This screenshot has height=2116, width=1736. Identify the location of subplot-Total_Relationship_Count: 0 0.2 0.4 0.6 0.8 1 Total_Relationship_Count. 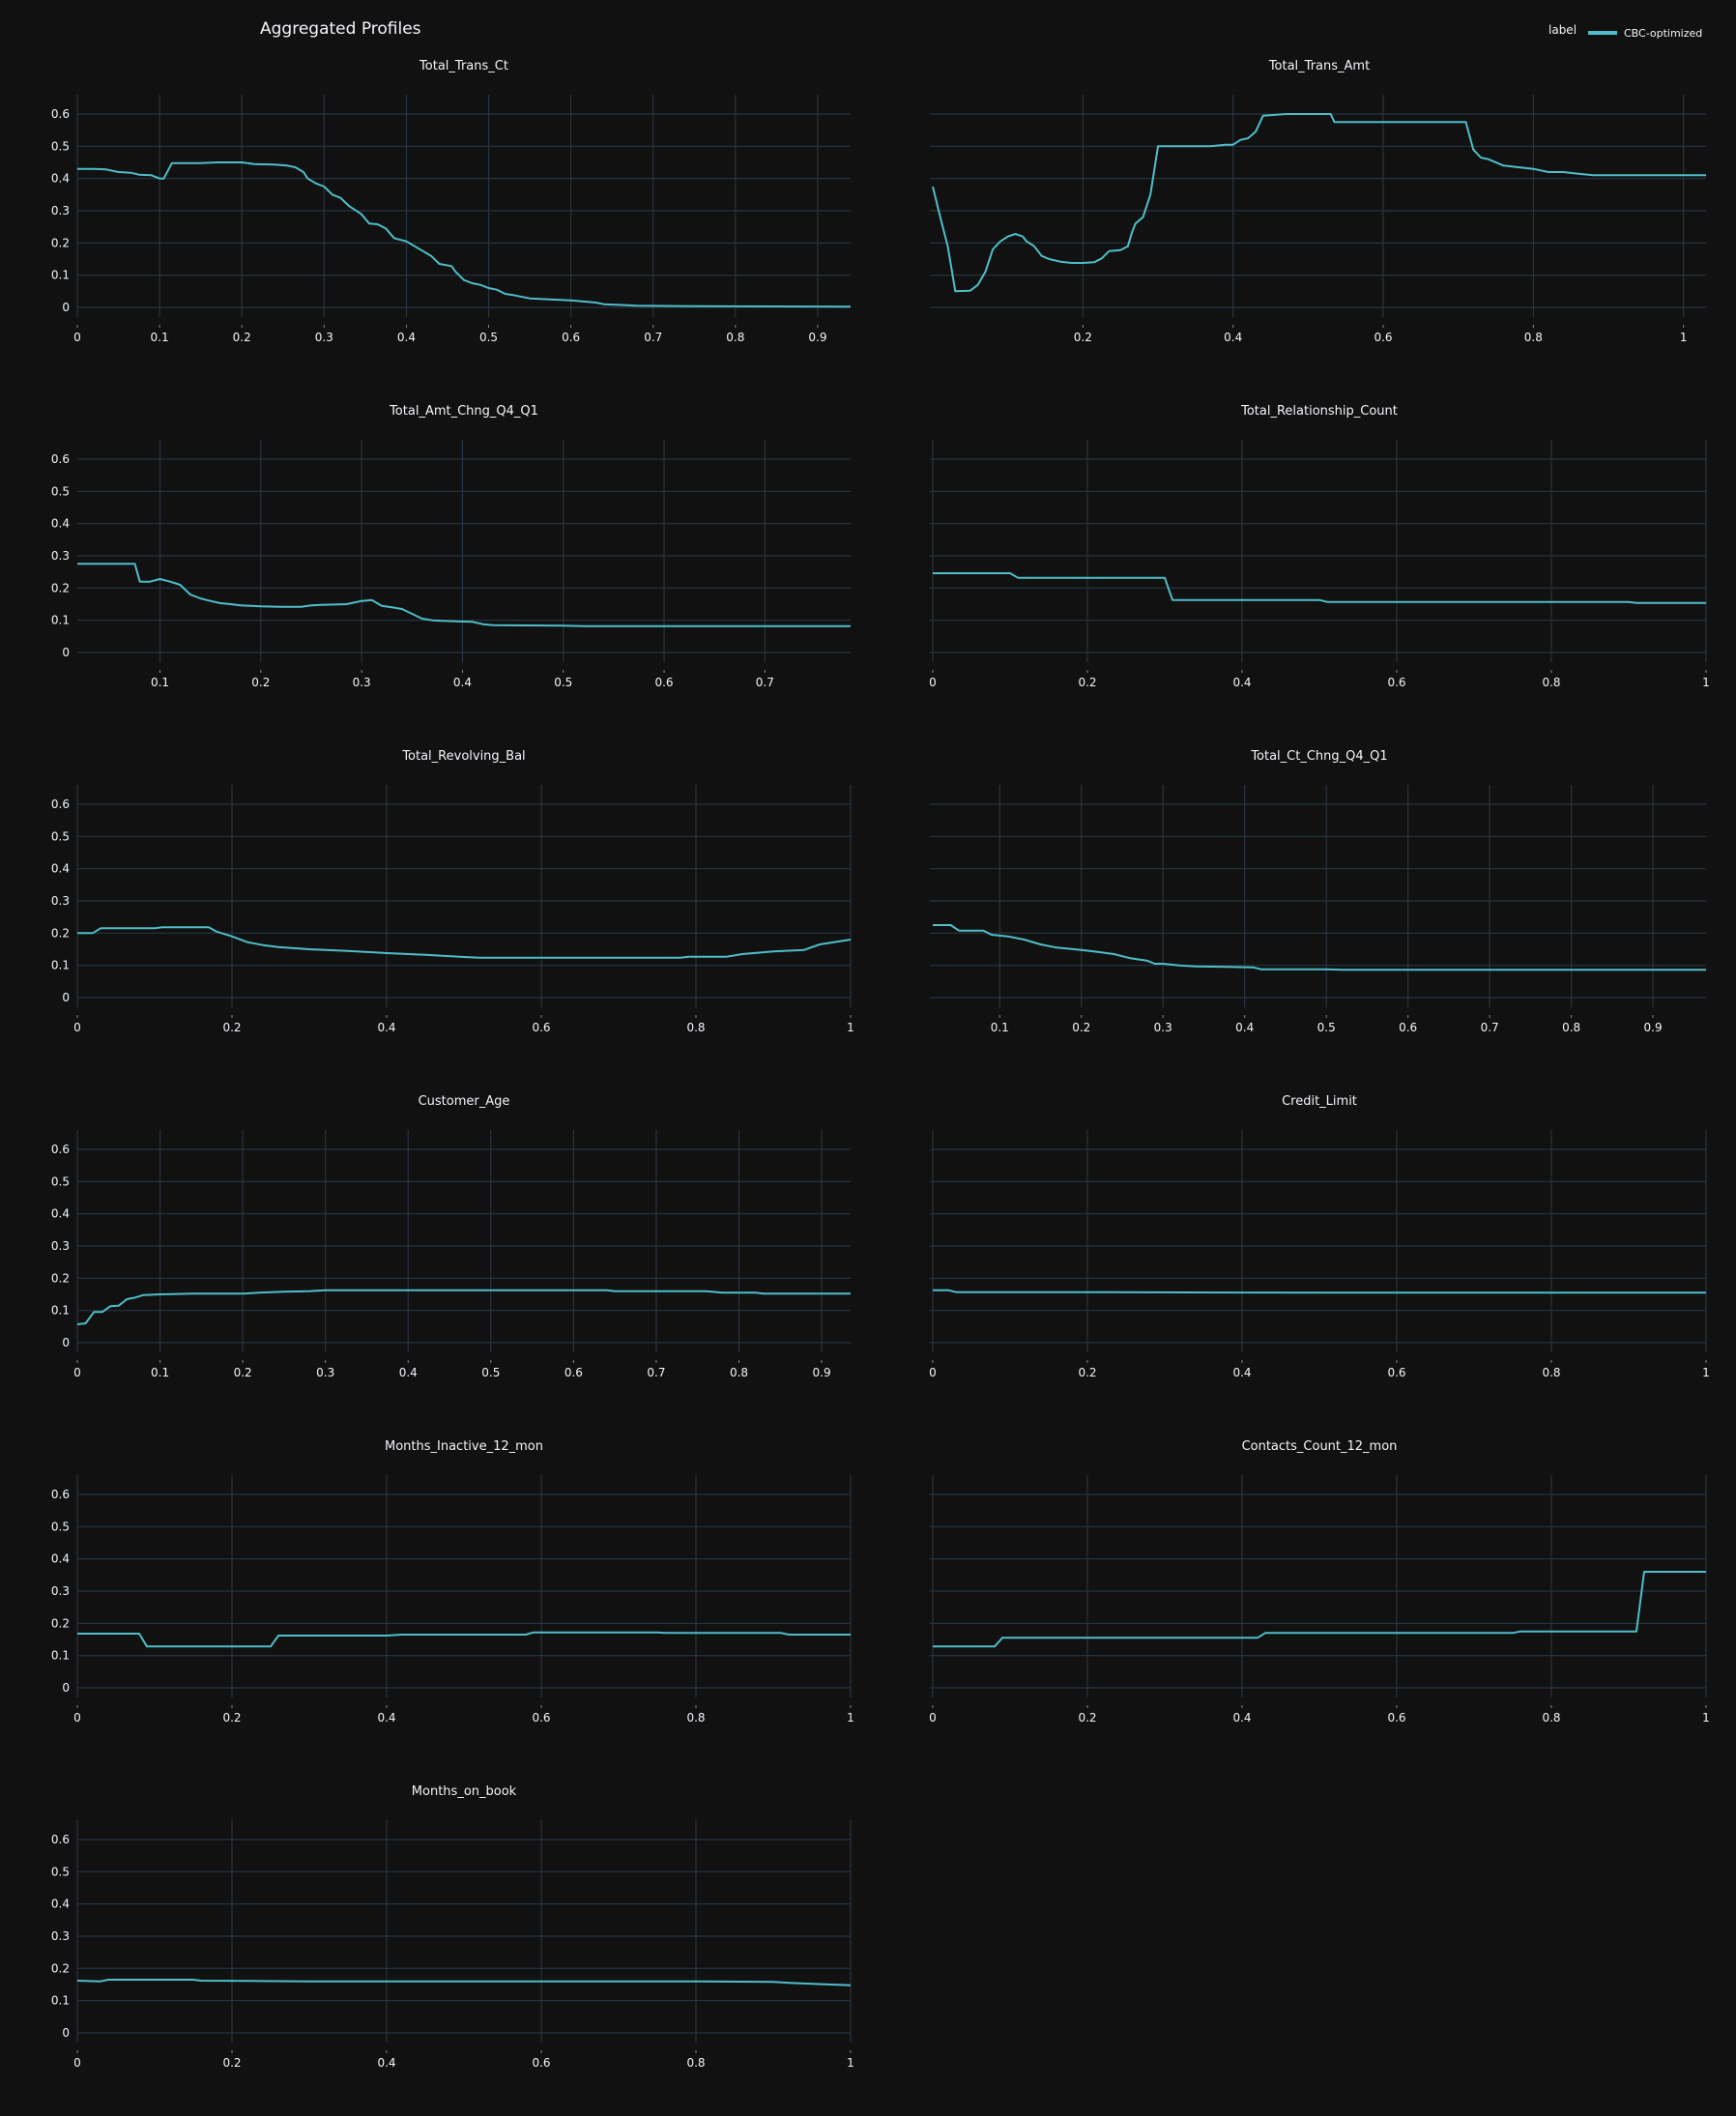
(1319, 546).